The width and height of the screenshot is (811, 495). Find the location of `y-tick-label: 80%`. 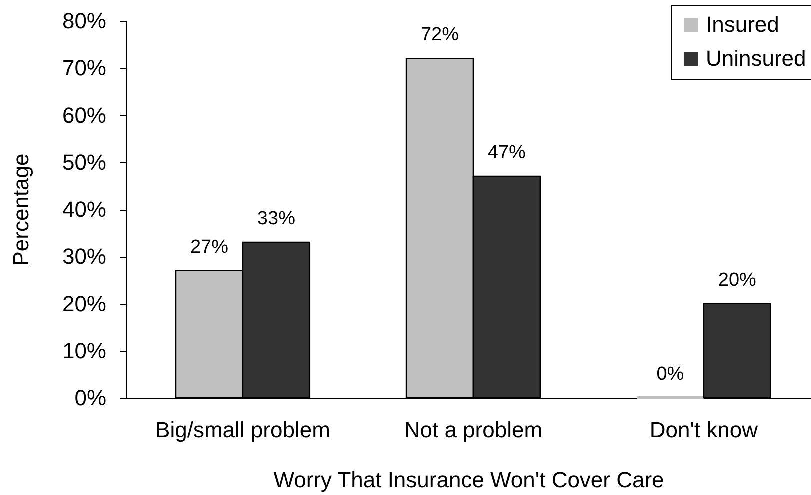

y-tick-label: 80% is located at coordinates (84, 21).